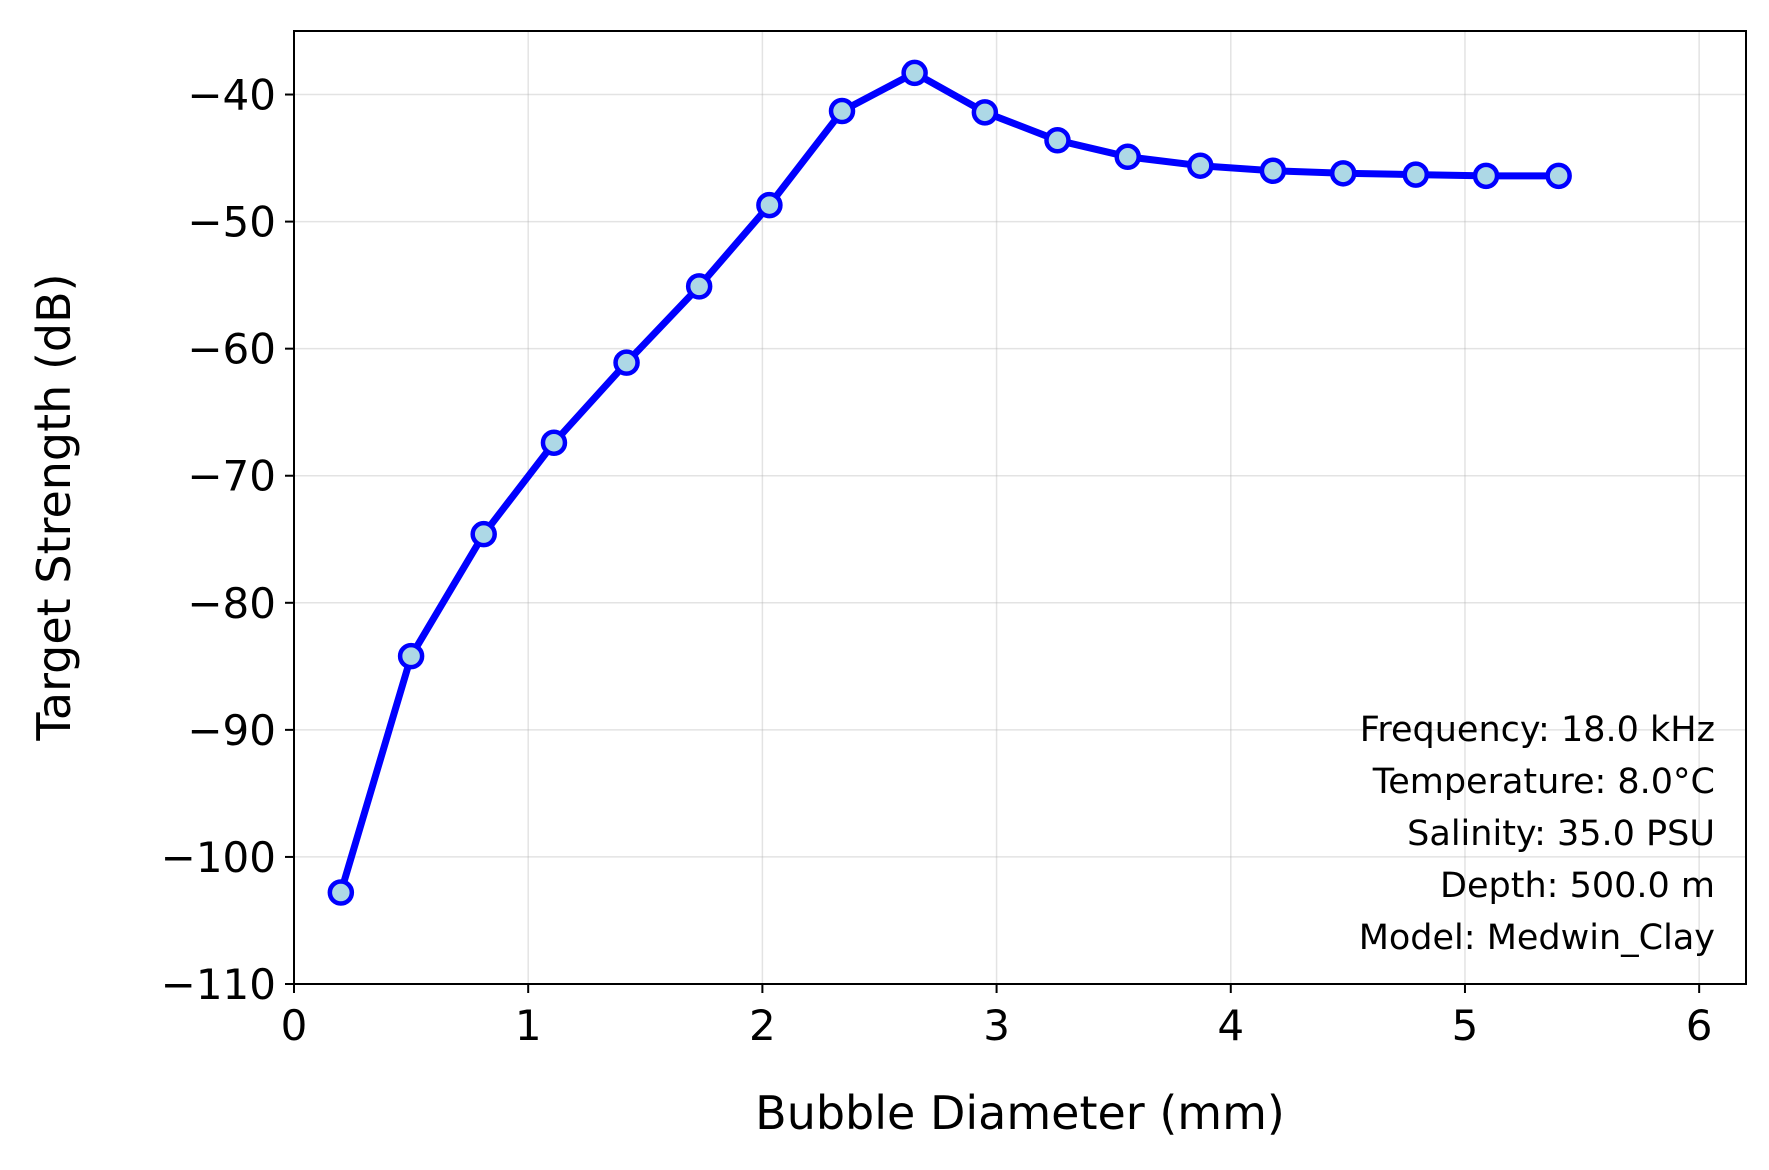  I want to click on x-axis-label: Bubble Diameter (mm), so click(1020, 1113).